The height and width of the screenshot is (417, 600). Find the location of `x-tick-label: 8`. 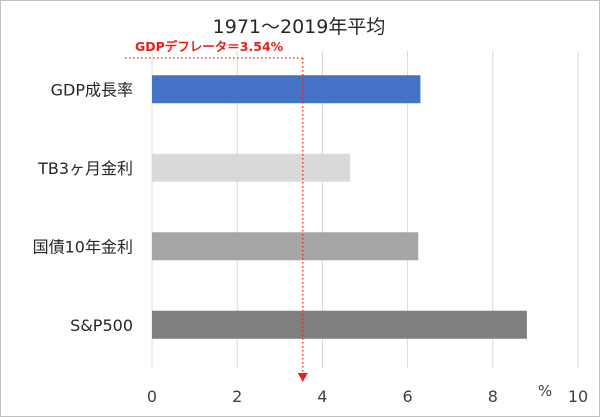

x-tick-label: 8 is located at coordinates (493, 396).